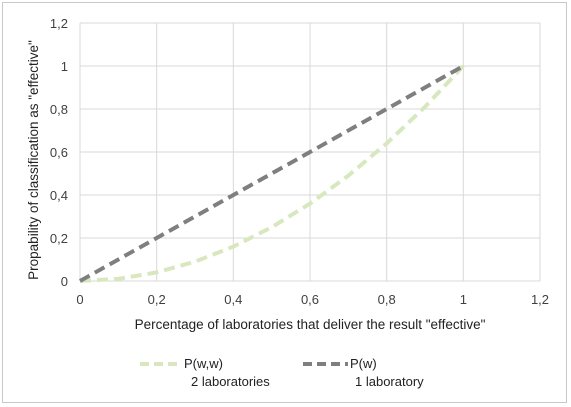 The width and height of the screenshot is (571, 407). Describe the element at coordinates (540, 299) in the screenshot. I see `x-tick-label: 1,2` at that location.